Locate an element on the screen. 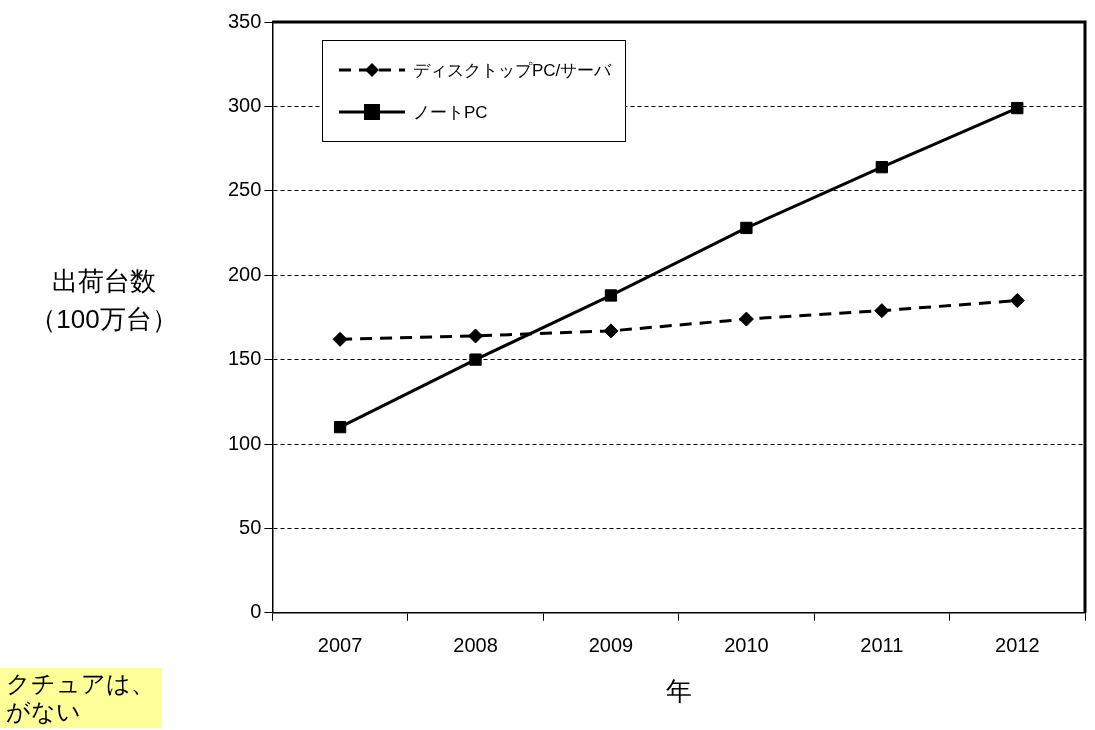  x-tick-label: 2012 is located at coordinates (1017, 645).